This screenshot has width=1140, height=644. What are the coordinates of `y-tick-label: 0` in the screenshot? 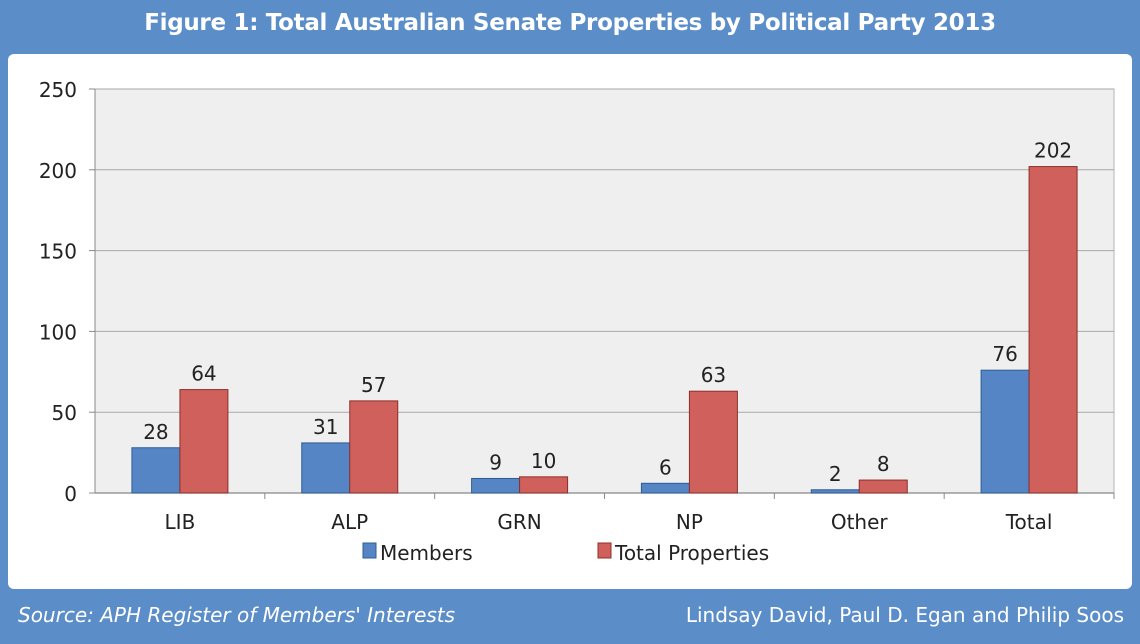 It's located at (70, 494).